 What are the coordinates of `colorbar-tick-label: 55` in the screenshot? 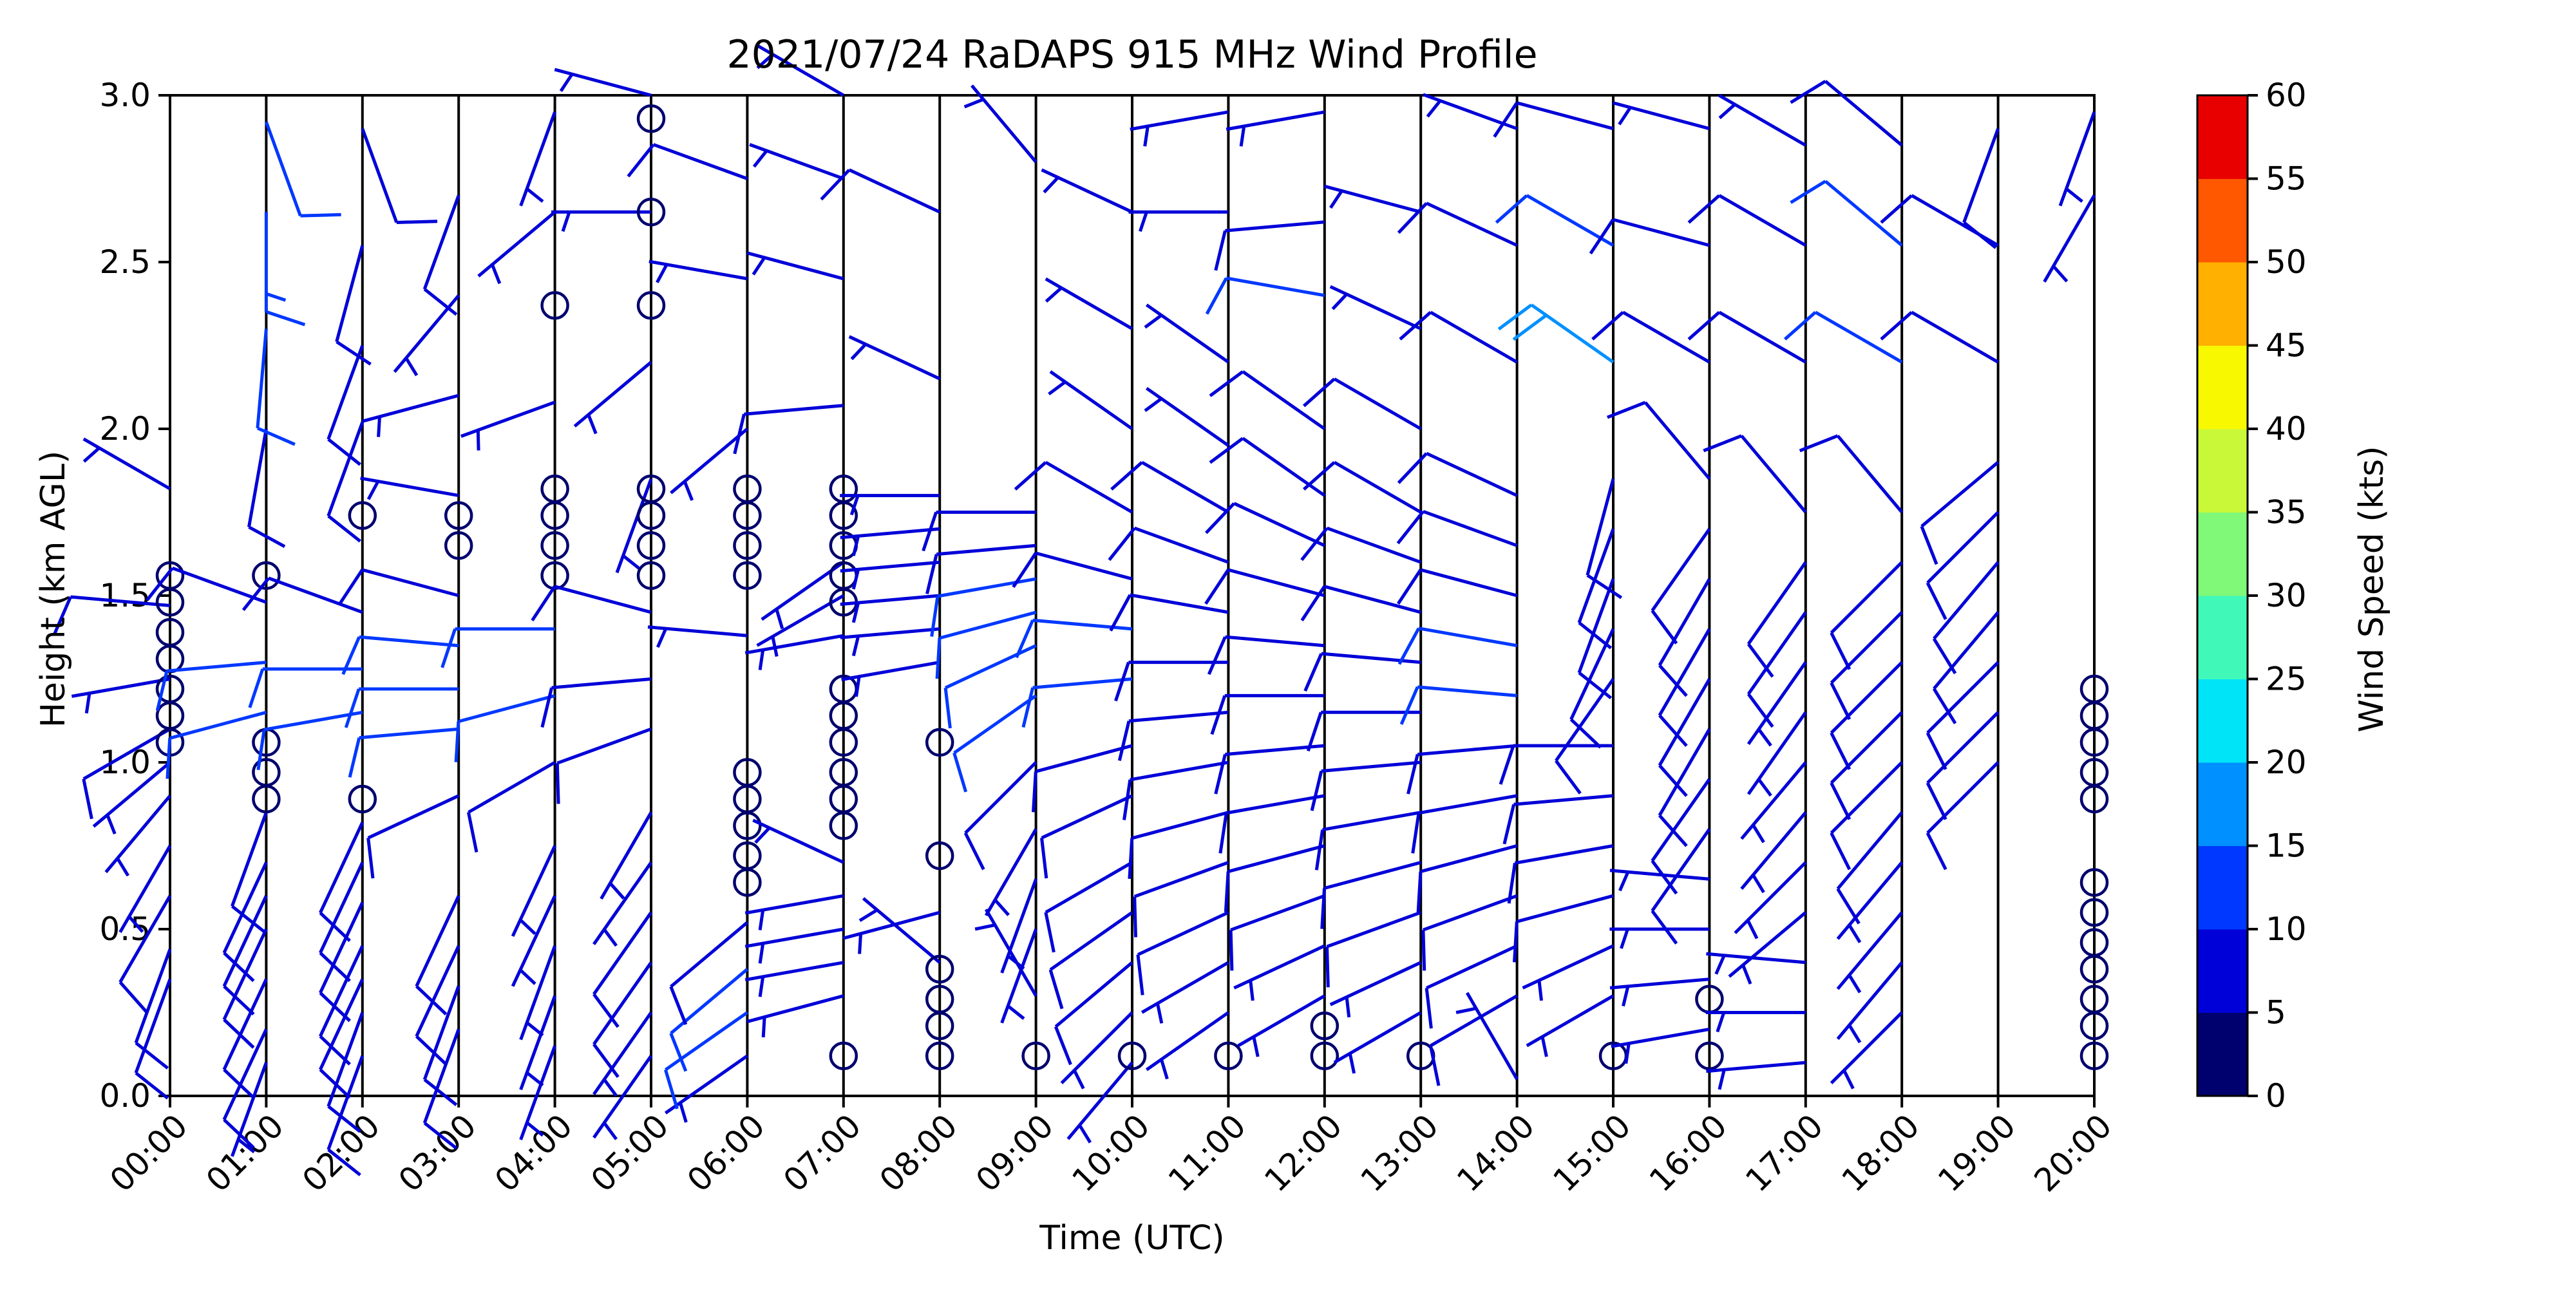 It's located at (2286, 179).